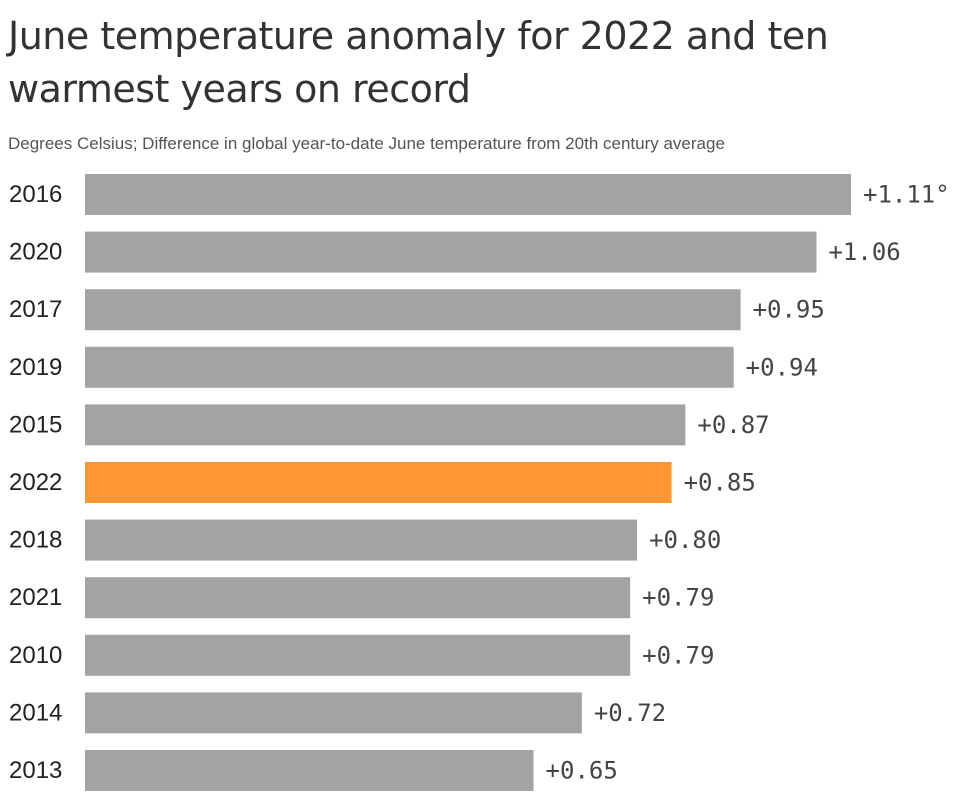 The height and width of the screenshot is (800, 976). What do you see at coordinates (35, 655) in the screenshot?
I see `category-label-year-2010: 2010` at bounding box center [35, 655].